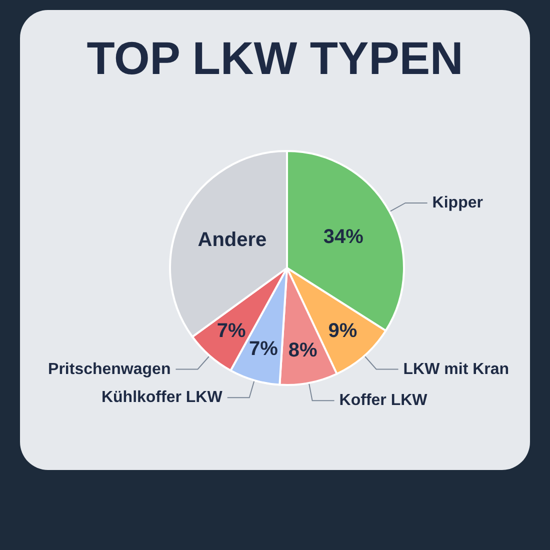 The width and height of the screenshot is (550, 550). Describe the element at coordinates (383, 401) in the screenshot. I see `slice-label: Koffer LKW` at that location.